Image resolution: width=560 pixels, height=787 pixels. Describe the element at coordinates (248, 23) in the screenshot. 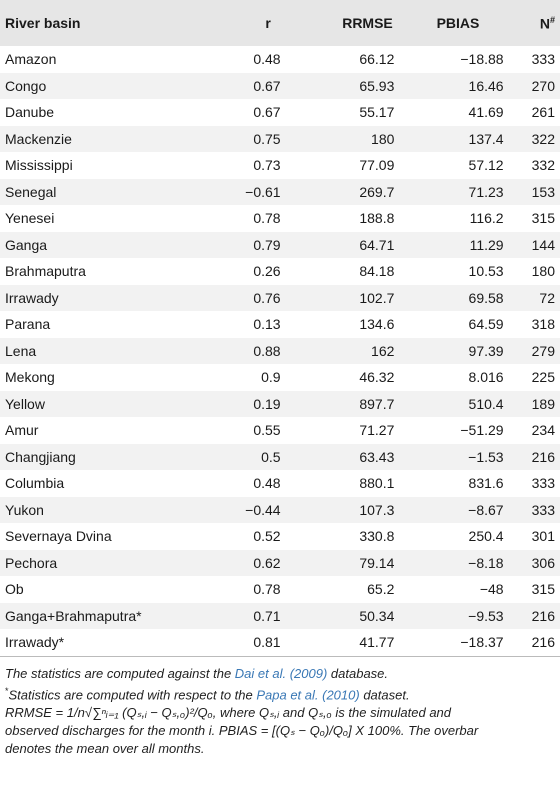

I see `header-r: r` at that location.